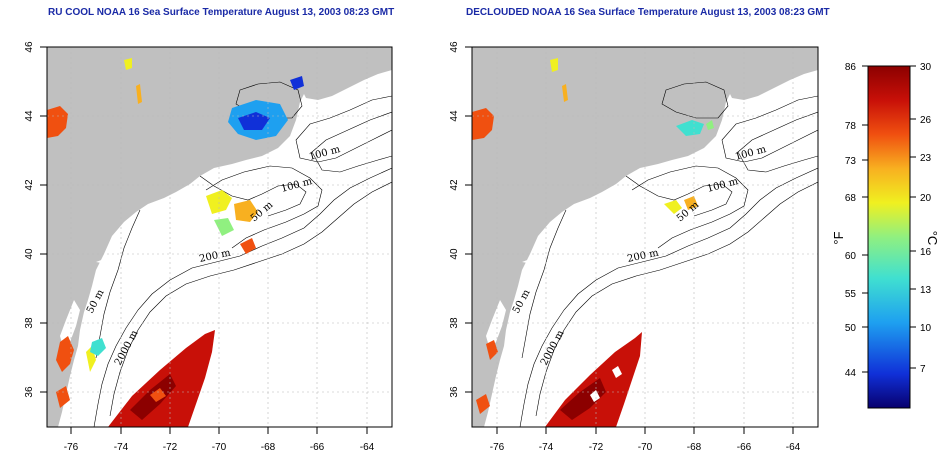 This screenshot has width=950, height=475. I want to click on left-lon-labels: -76 -74 -72 -70 -68 -66 -64, so click(219, 447).